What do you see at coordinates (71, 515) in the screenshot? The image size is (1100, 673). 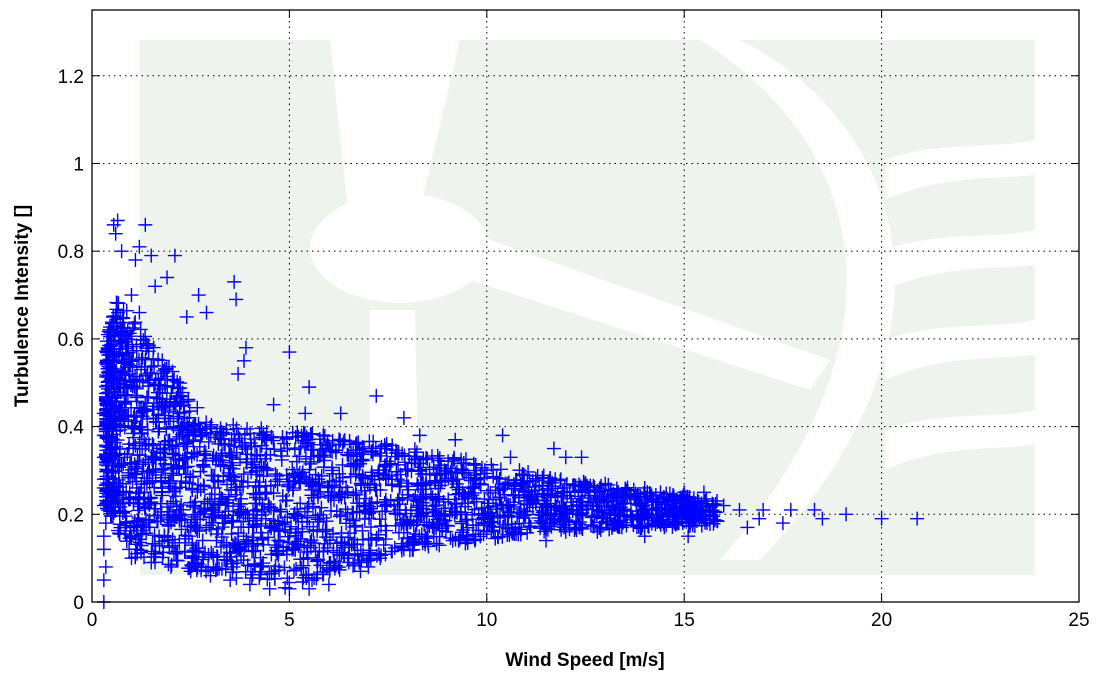 I see `y-tick-label: 0.2` at bounding box center [71, 515].